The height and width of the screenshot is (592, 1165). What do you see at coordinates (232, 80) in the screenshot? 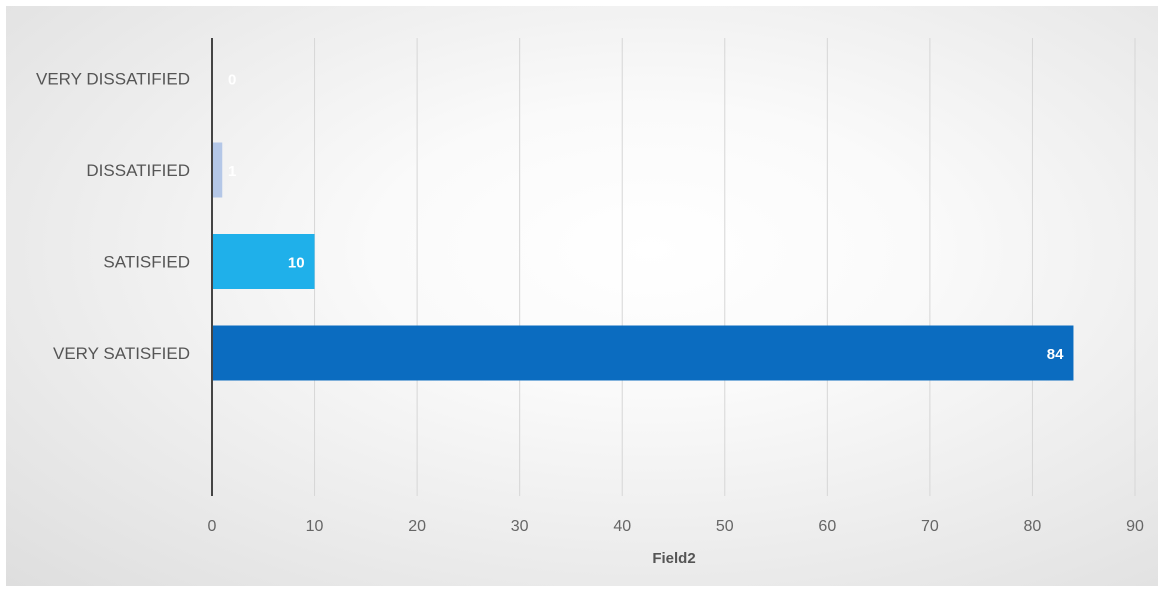
I see `data-label: 0` at bounding box center [232, 80].